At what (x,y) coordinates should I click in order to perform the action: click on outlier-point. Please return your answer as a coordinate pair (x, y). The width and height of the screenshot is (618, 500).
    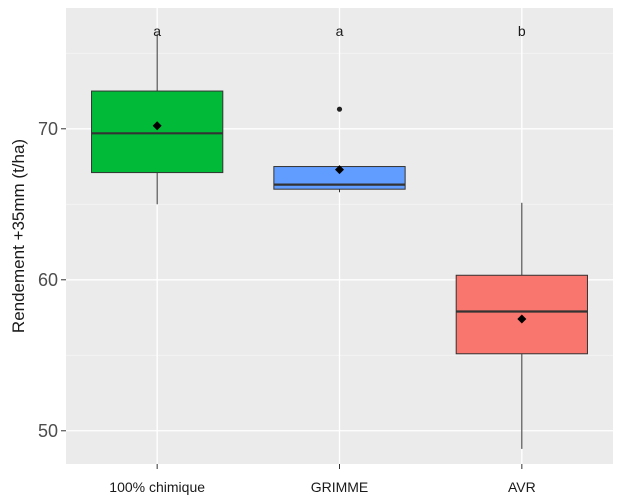
    Looking at the image, I should click on (339, 109).